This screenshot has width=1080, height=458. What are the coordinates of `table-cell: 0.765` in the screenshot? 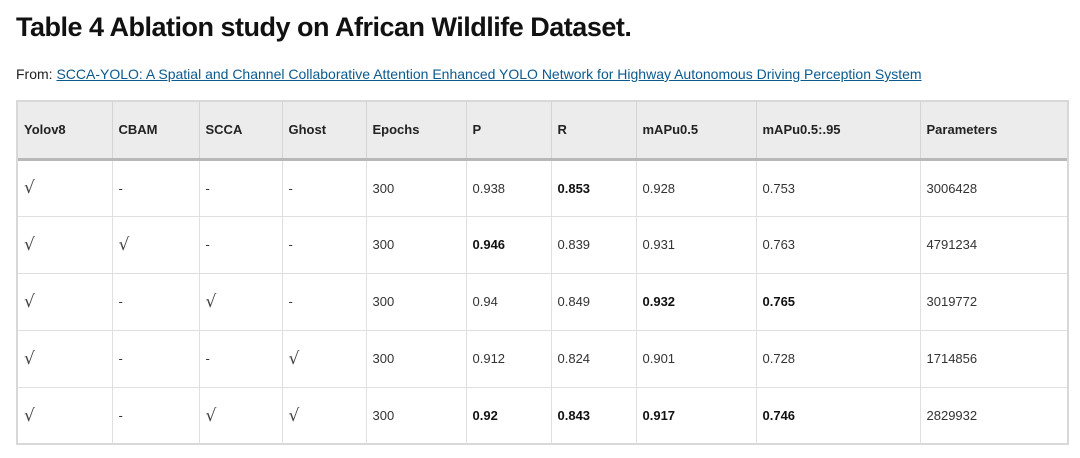 It's located at (838, 302).